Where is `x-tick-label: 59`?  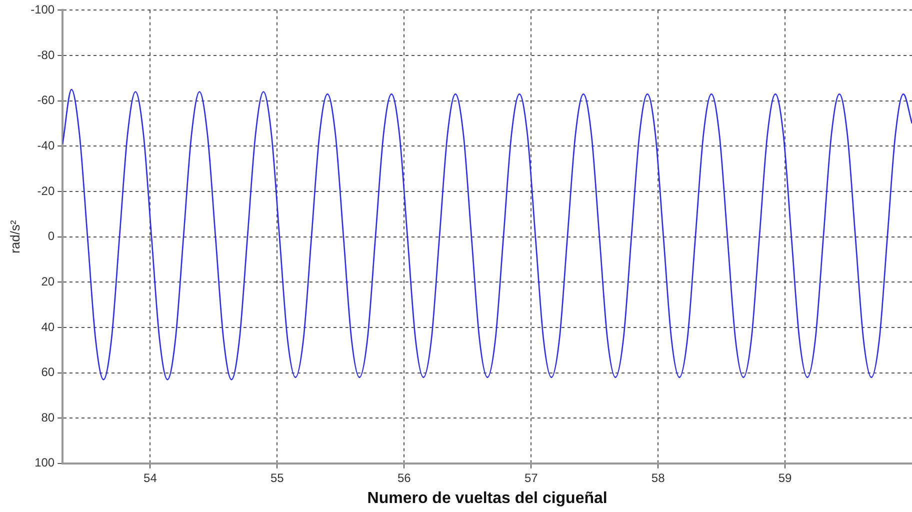
x-tick-label: 59 is located at coordinates (785, 477).